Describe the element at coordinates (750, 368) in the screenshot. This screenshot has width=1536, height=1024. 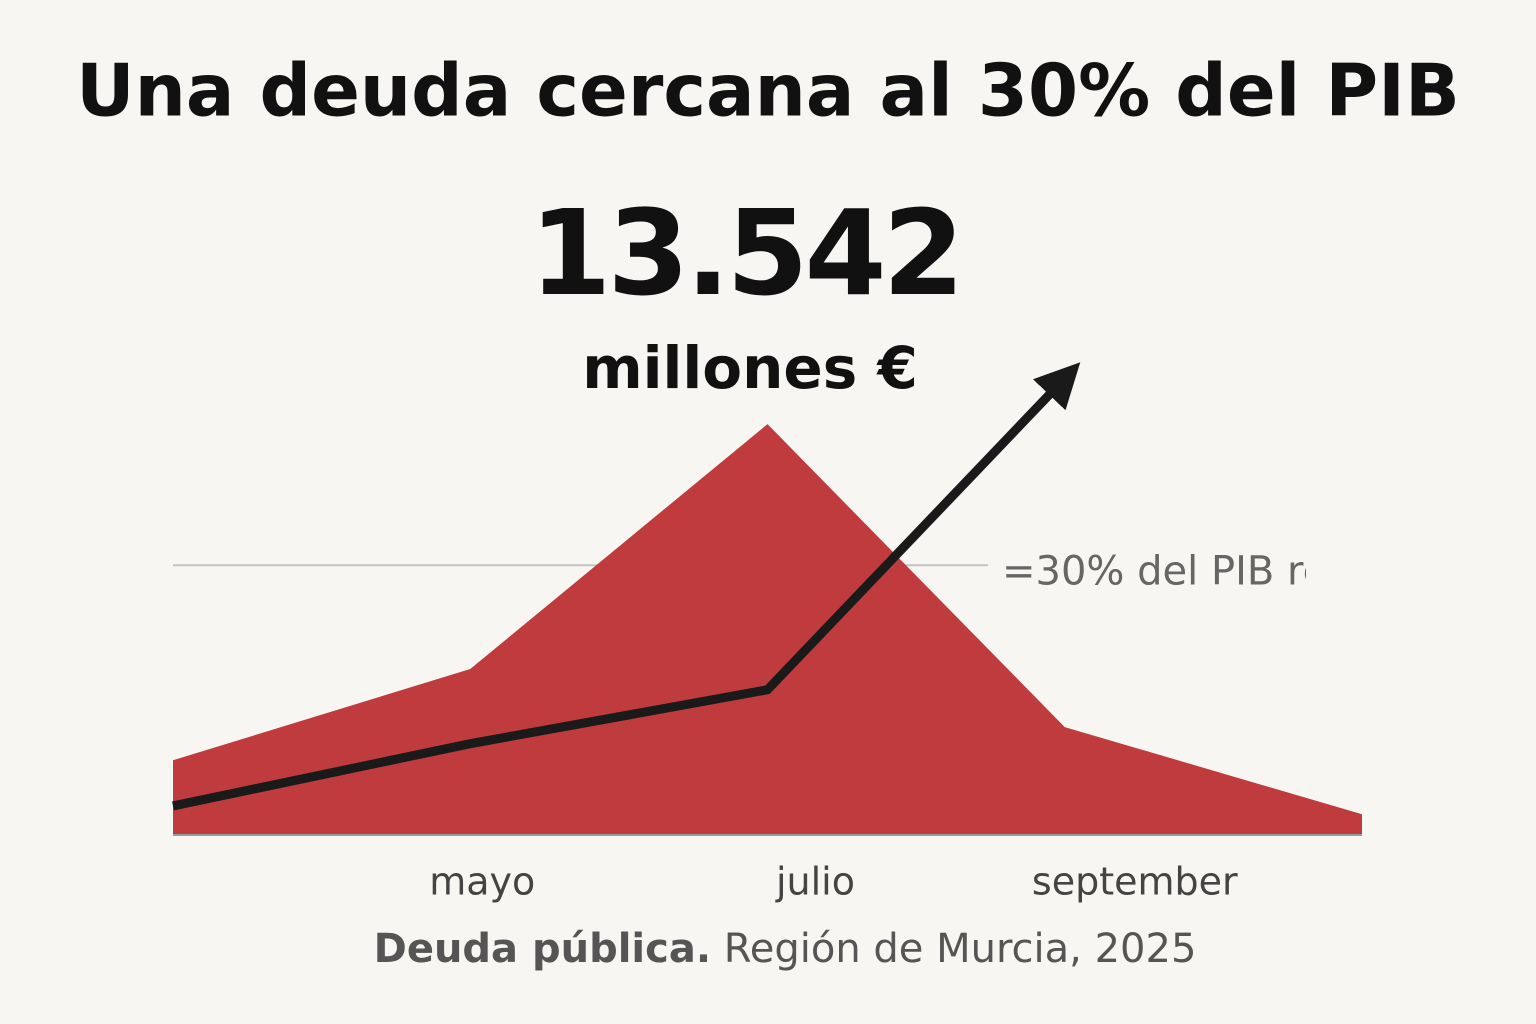
I see `headline-unit: millones €` at that location.